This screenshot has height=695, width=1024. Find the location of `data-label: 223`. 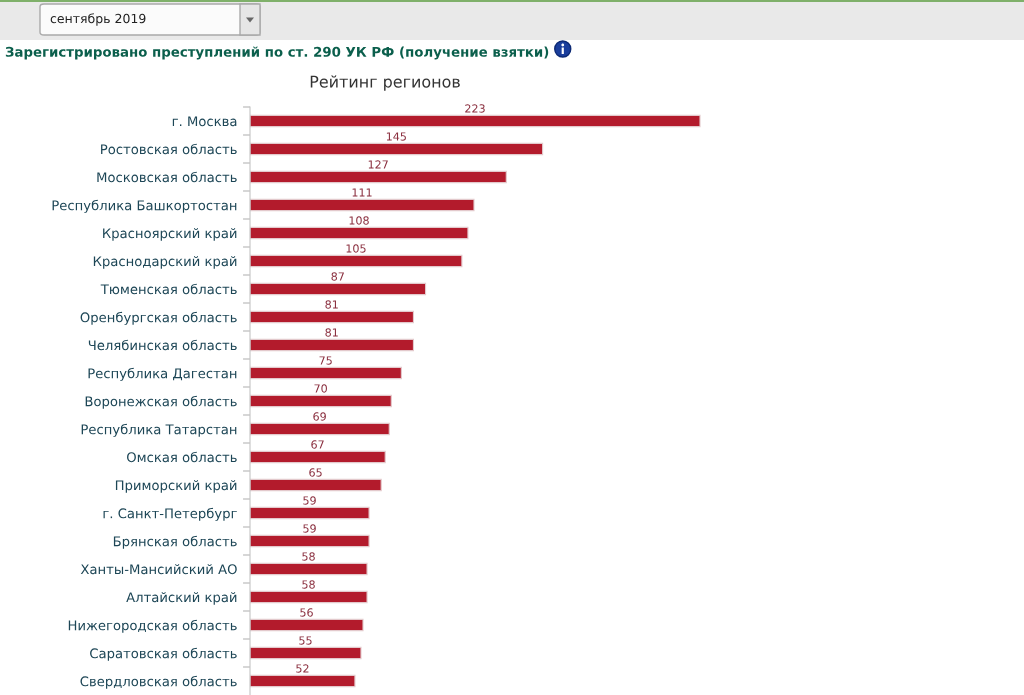

data-label: 223 is located at coordinates (475, 108).